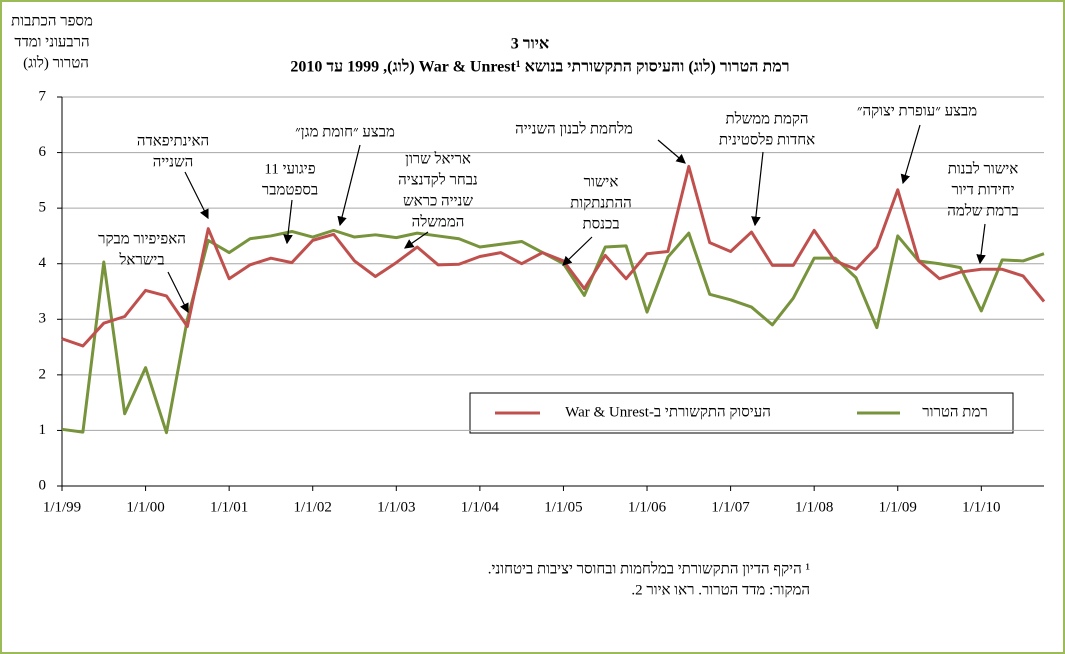  I want to click on y-tick-label: 3, so click(43, 319).